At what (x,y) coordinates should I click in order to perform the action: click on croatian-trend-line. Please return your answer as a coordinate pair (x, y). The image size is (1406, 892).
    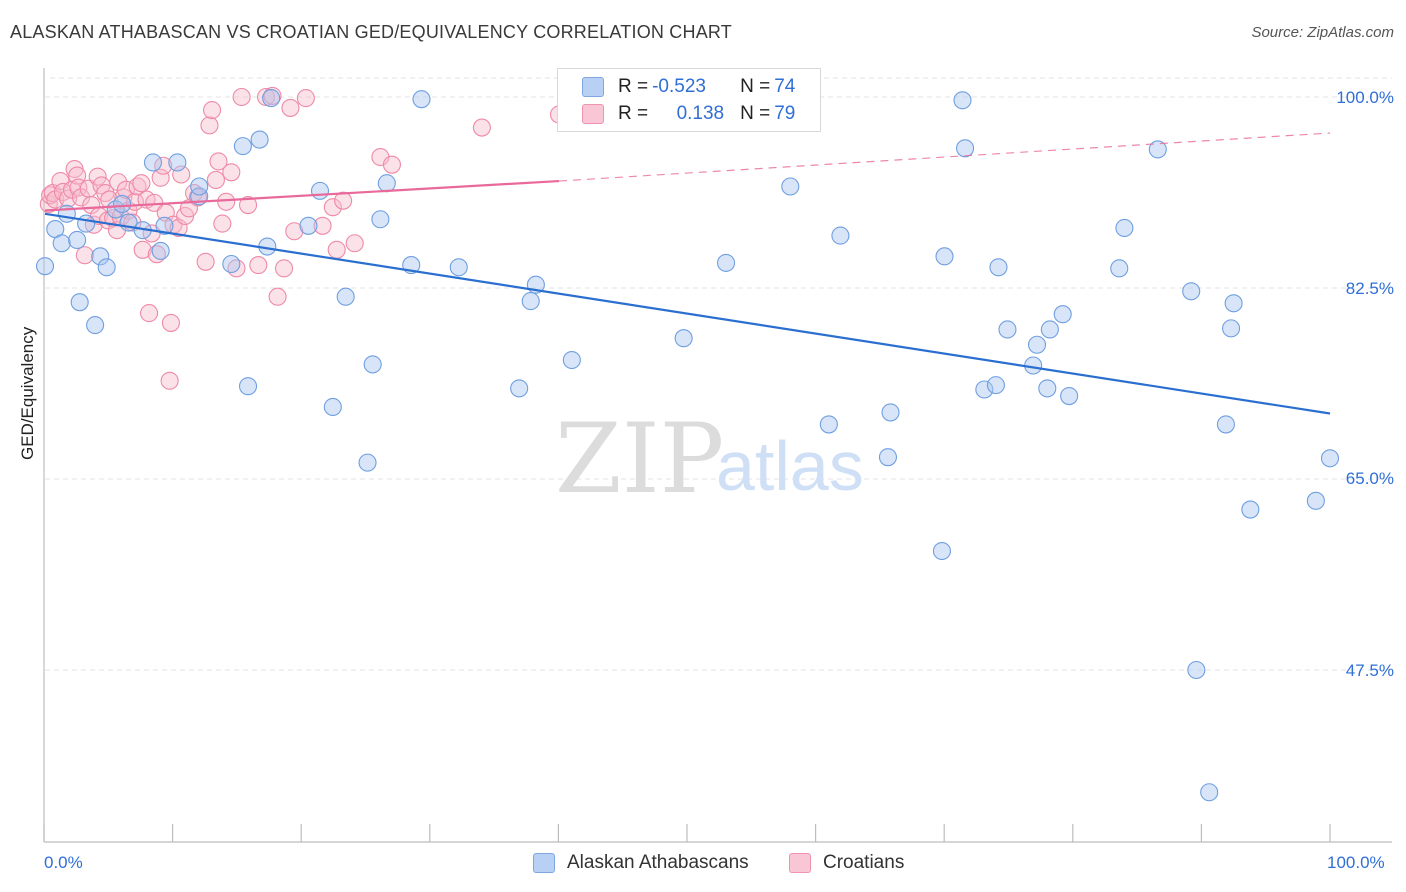
    Looking at the image, I should click on (302, 195).